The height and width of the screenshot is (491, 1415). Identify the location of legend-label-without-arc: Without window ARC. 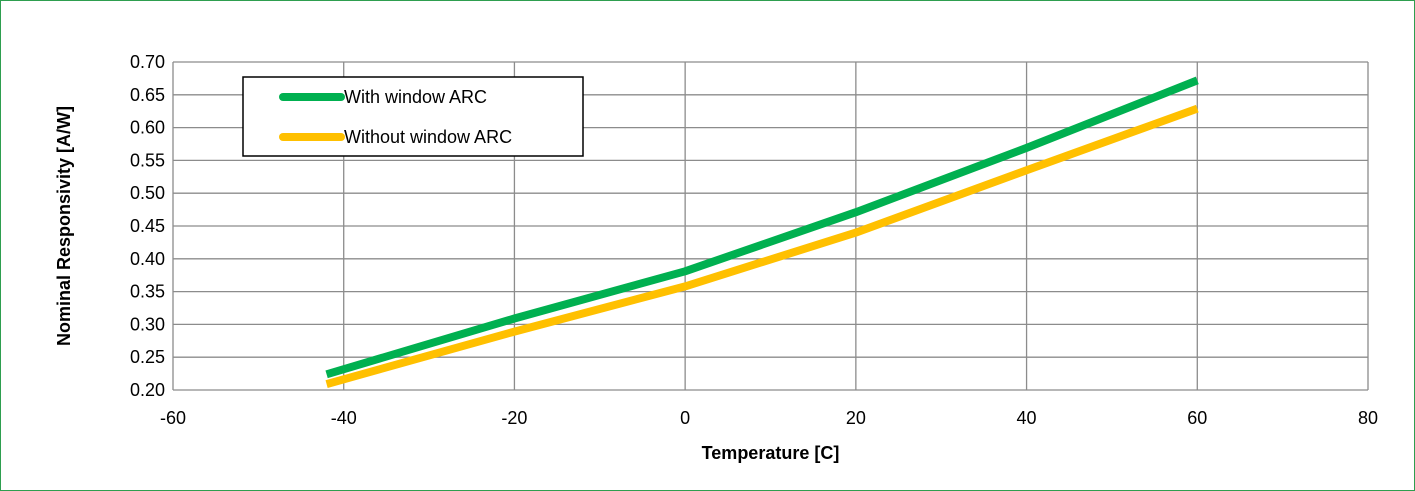
(428, 137).